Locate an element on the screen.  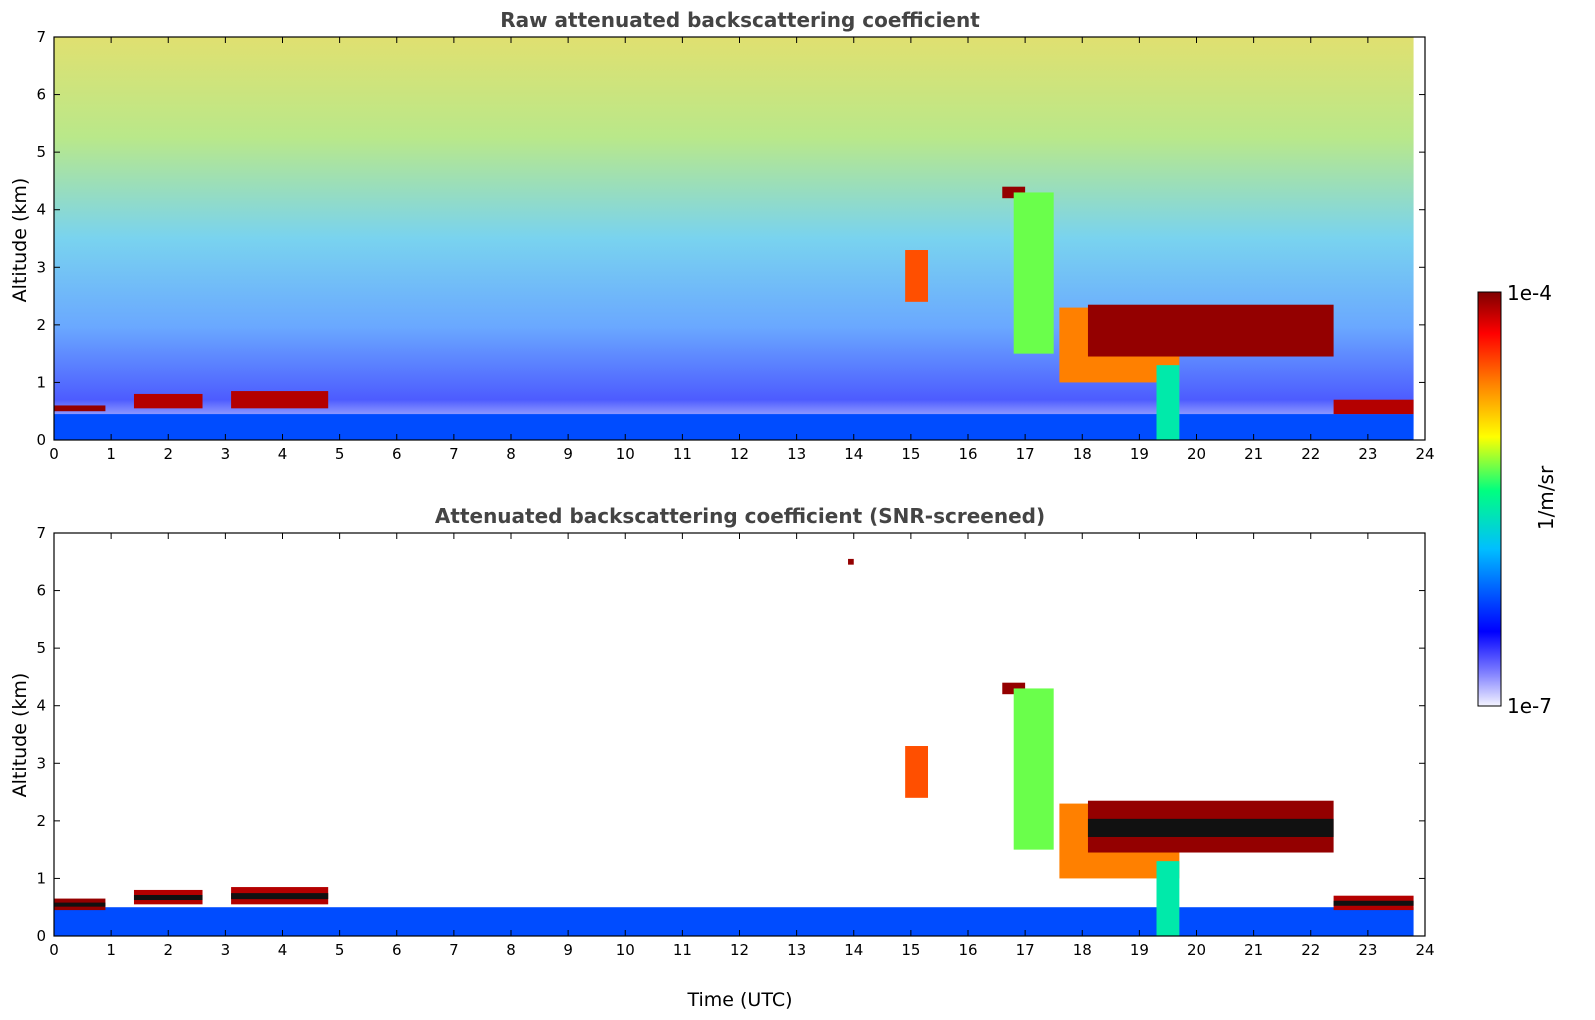
raw-ytick-label: 0 is located at coordinates (41, 440).